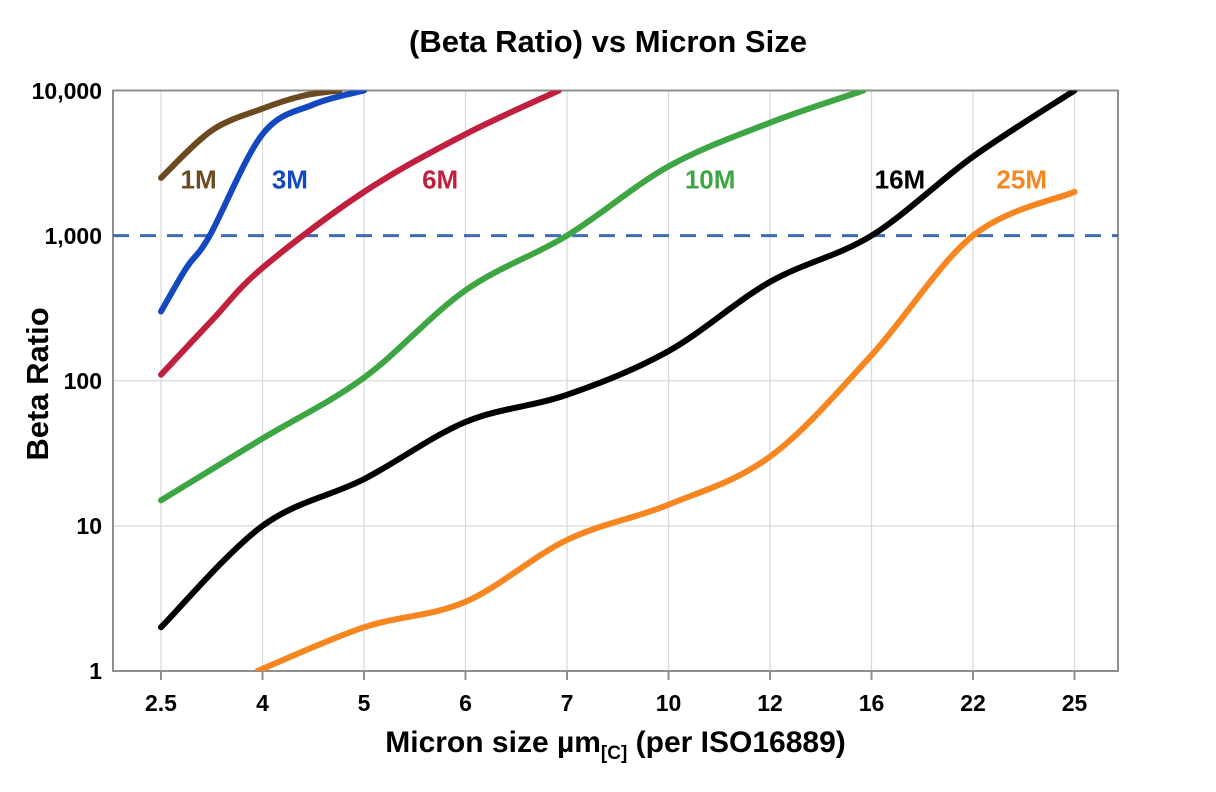 This screenshot has height=792, width=1216. Describe the element at coordinates (161, 703) in the screenshot. I see `x-tick-label: 2.5` at that location.